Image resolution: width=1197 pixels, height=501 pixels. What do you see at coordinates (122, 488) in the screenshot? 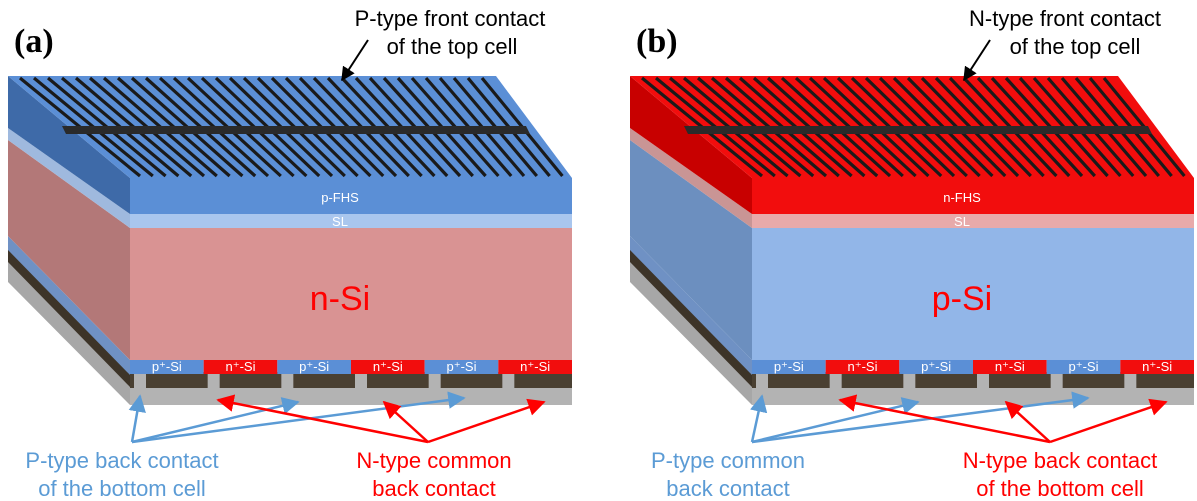
I see `panel-a-left-callout-line2: of the bottom cell` at bounding box center [122, 488].